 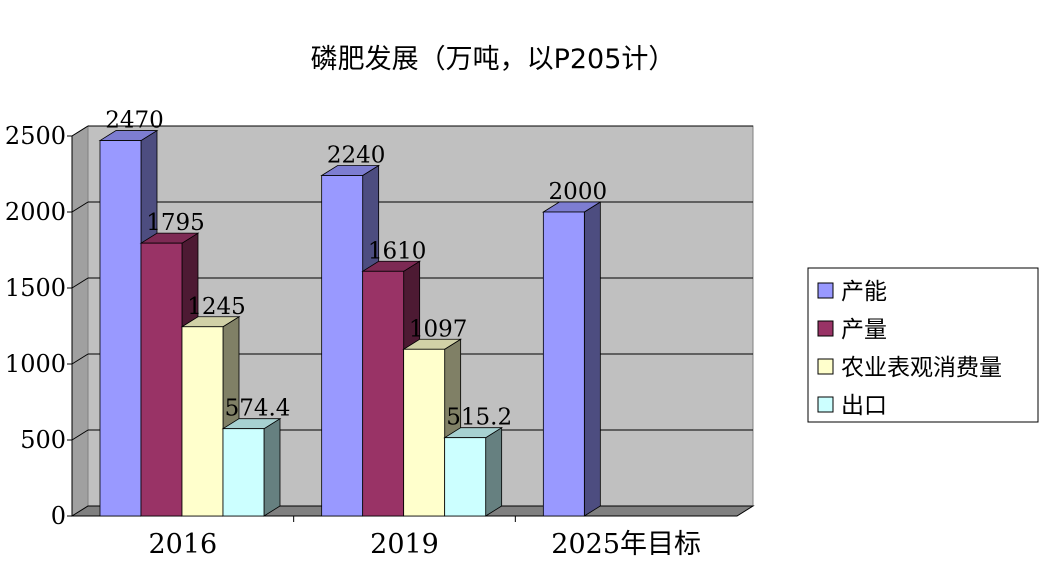 What do you see at coordinates (35, 364) in the screenshot?
I see `y-tick-label: 1000` at bounding box center [35, 364].